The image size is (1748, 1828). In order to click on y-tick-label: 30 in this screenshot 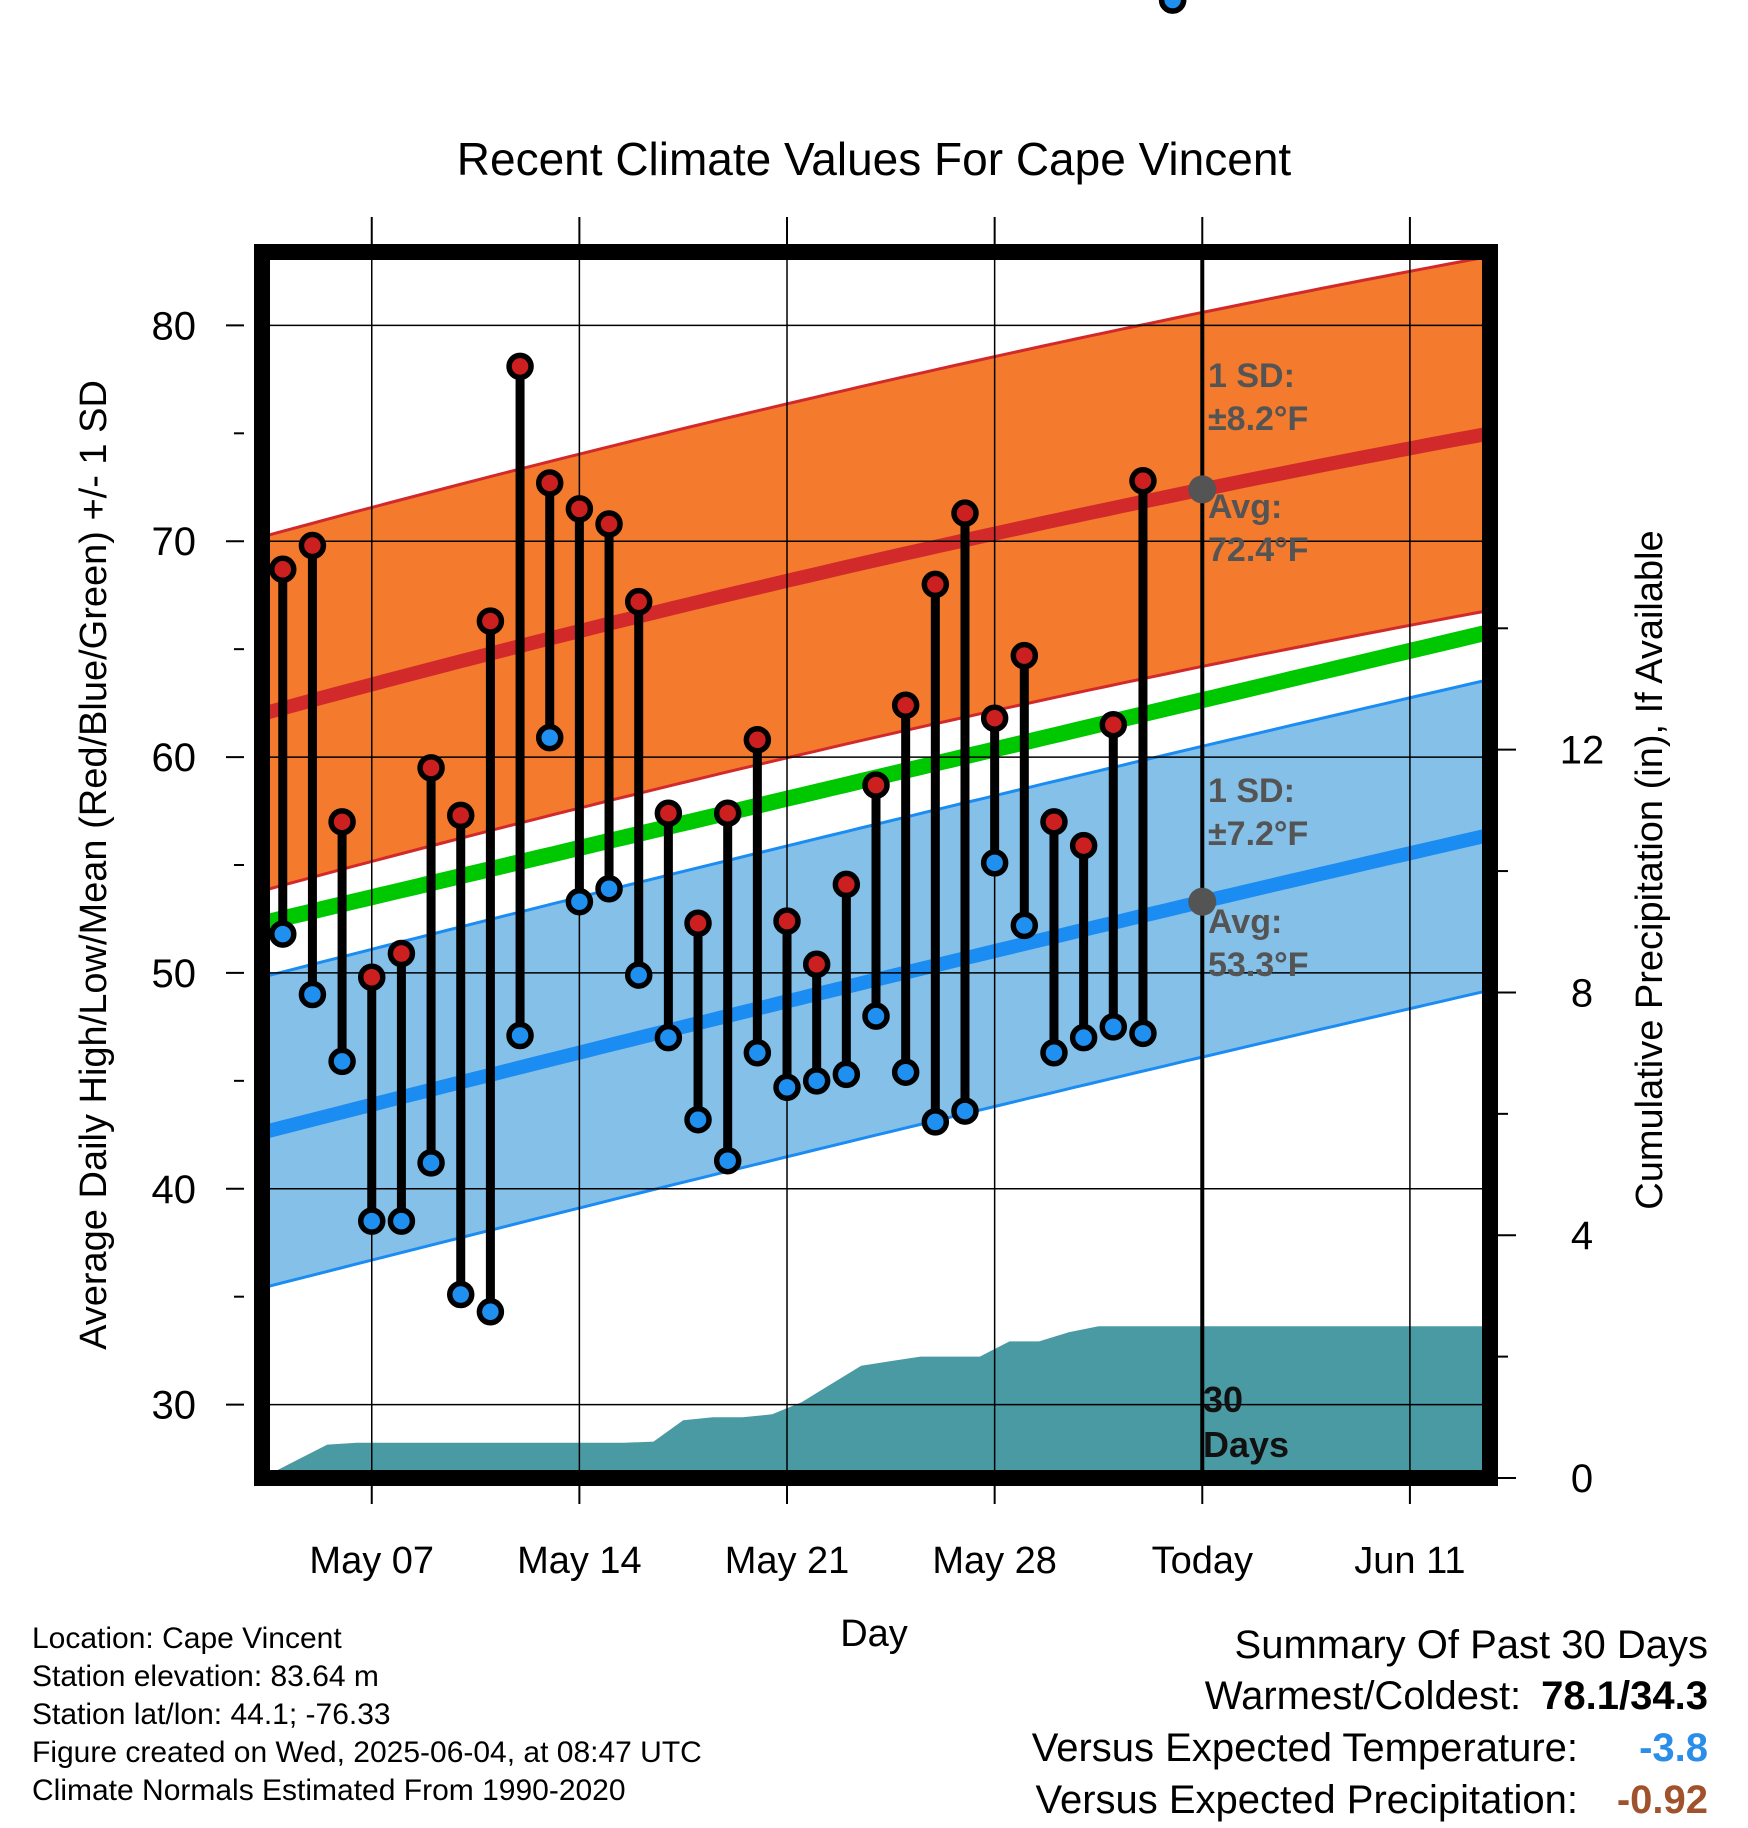, I will do `click(174, 1406)`.